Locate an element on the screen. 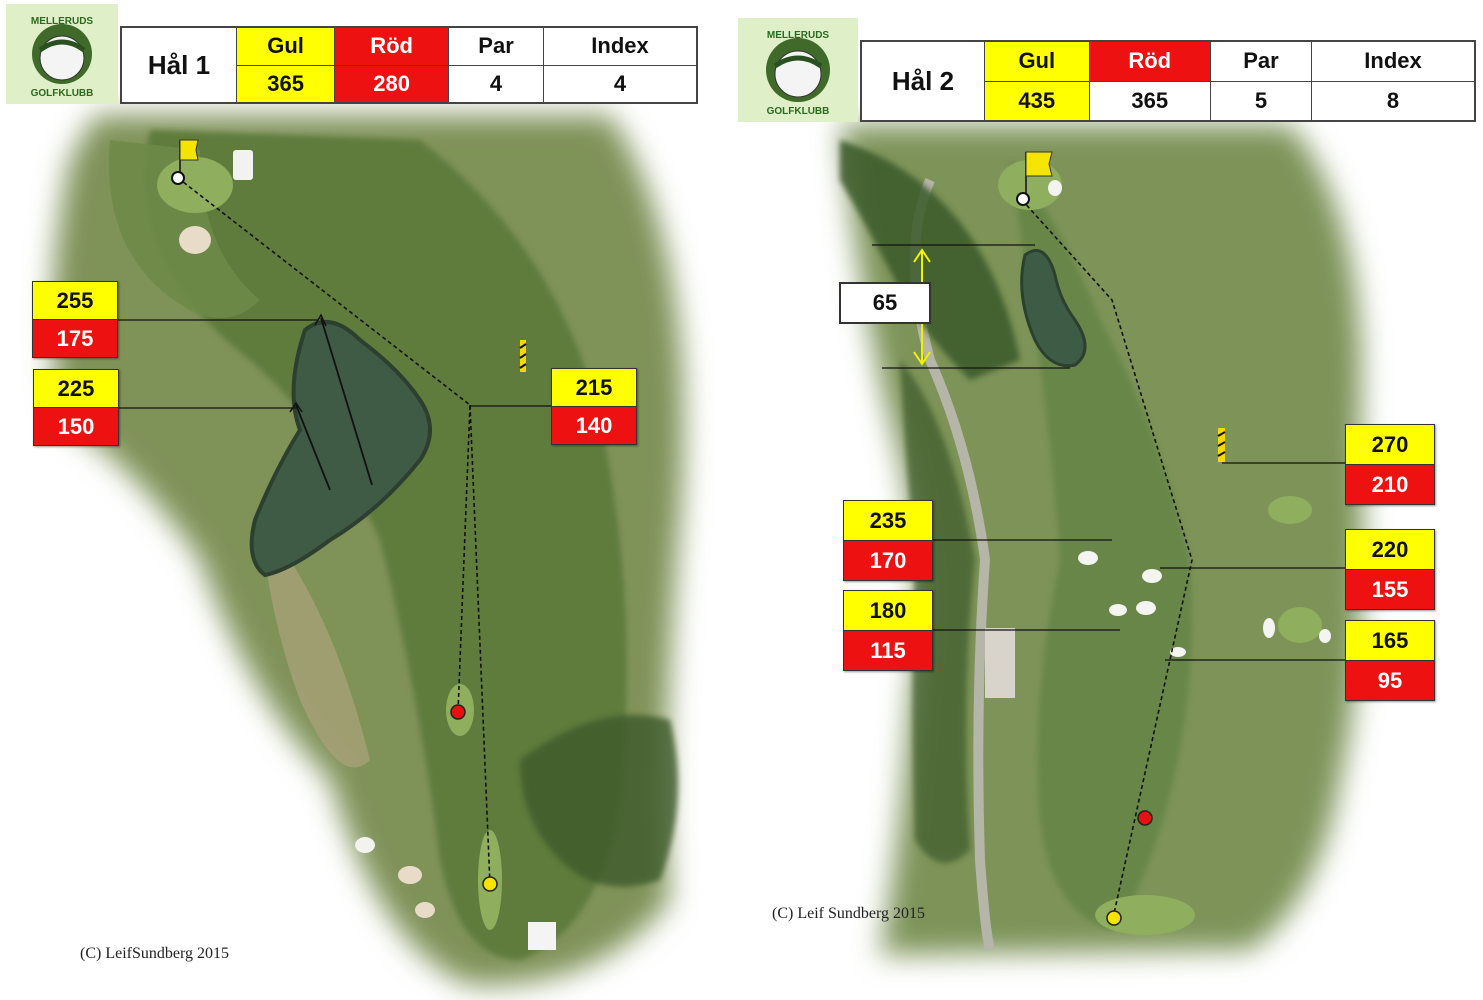  distance-red: 140 is located at coordinates (594, 425).